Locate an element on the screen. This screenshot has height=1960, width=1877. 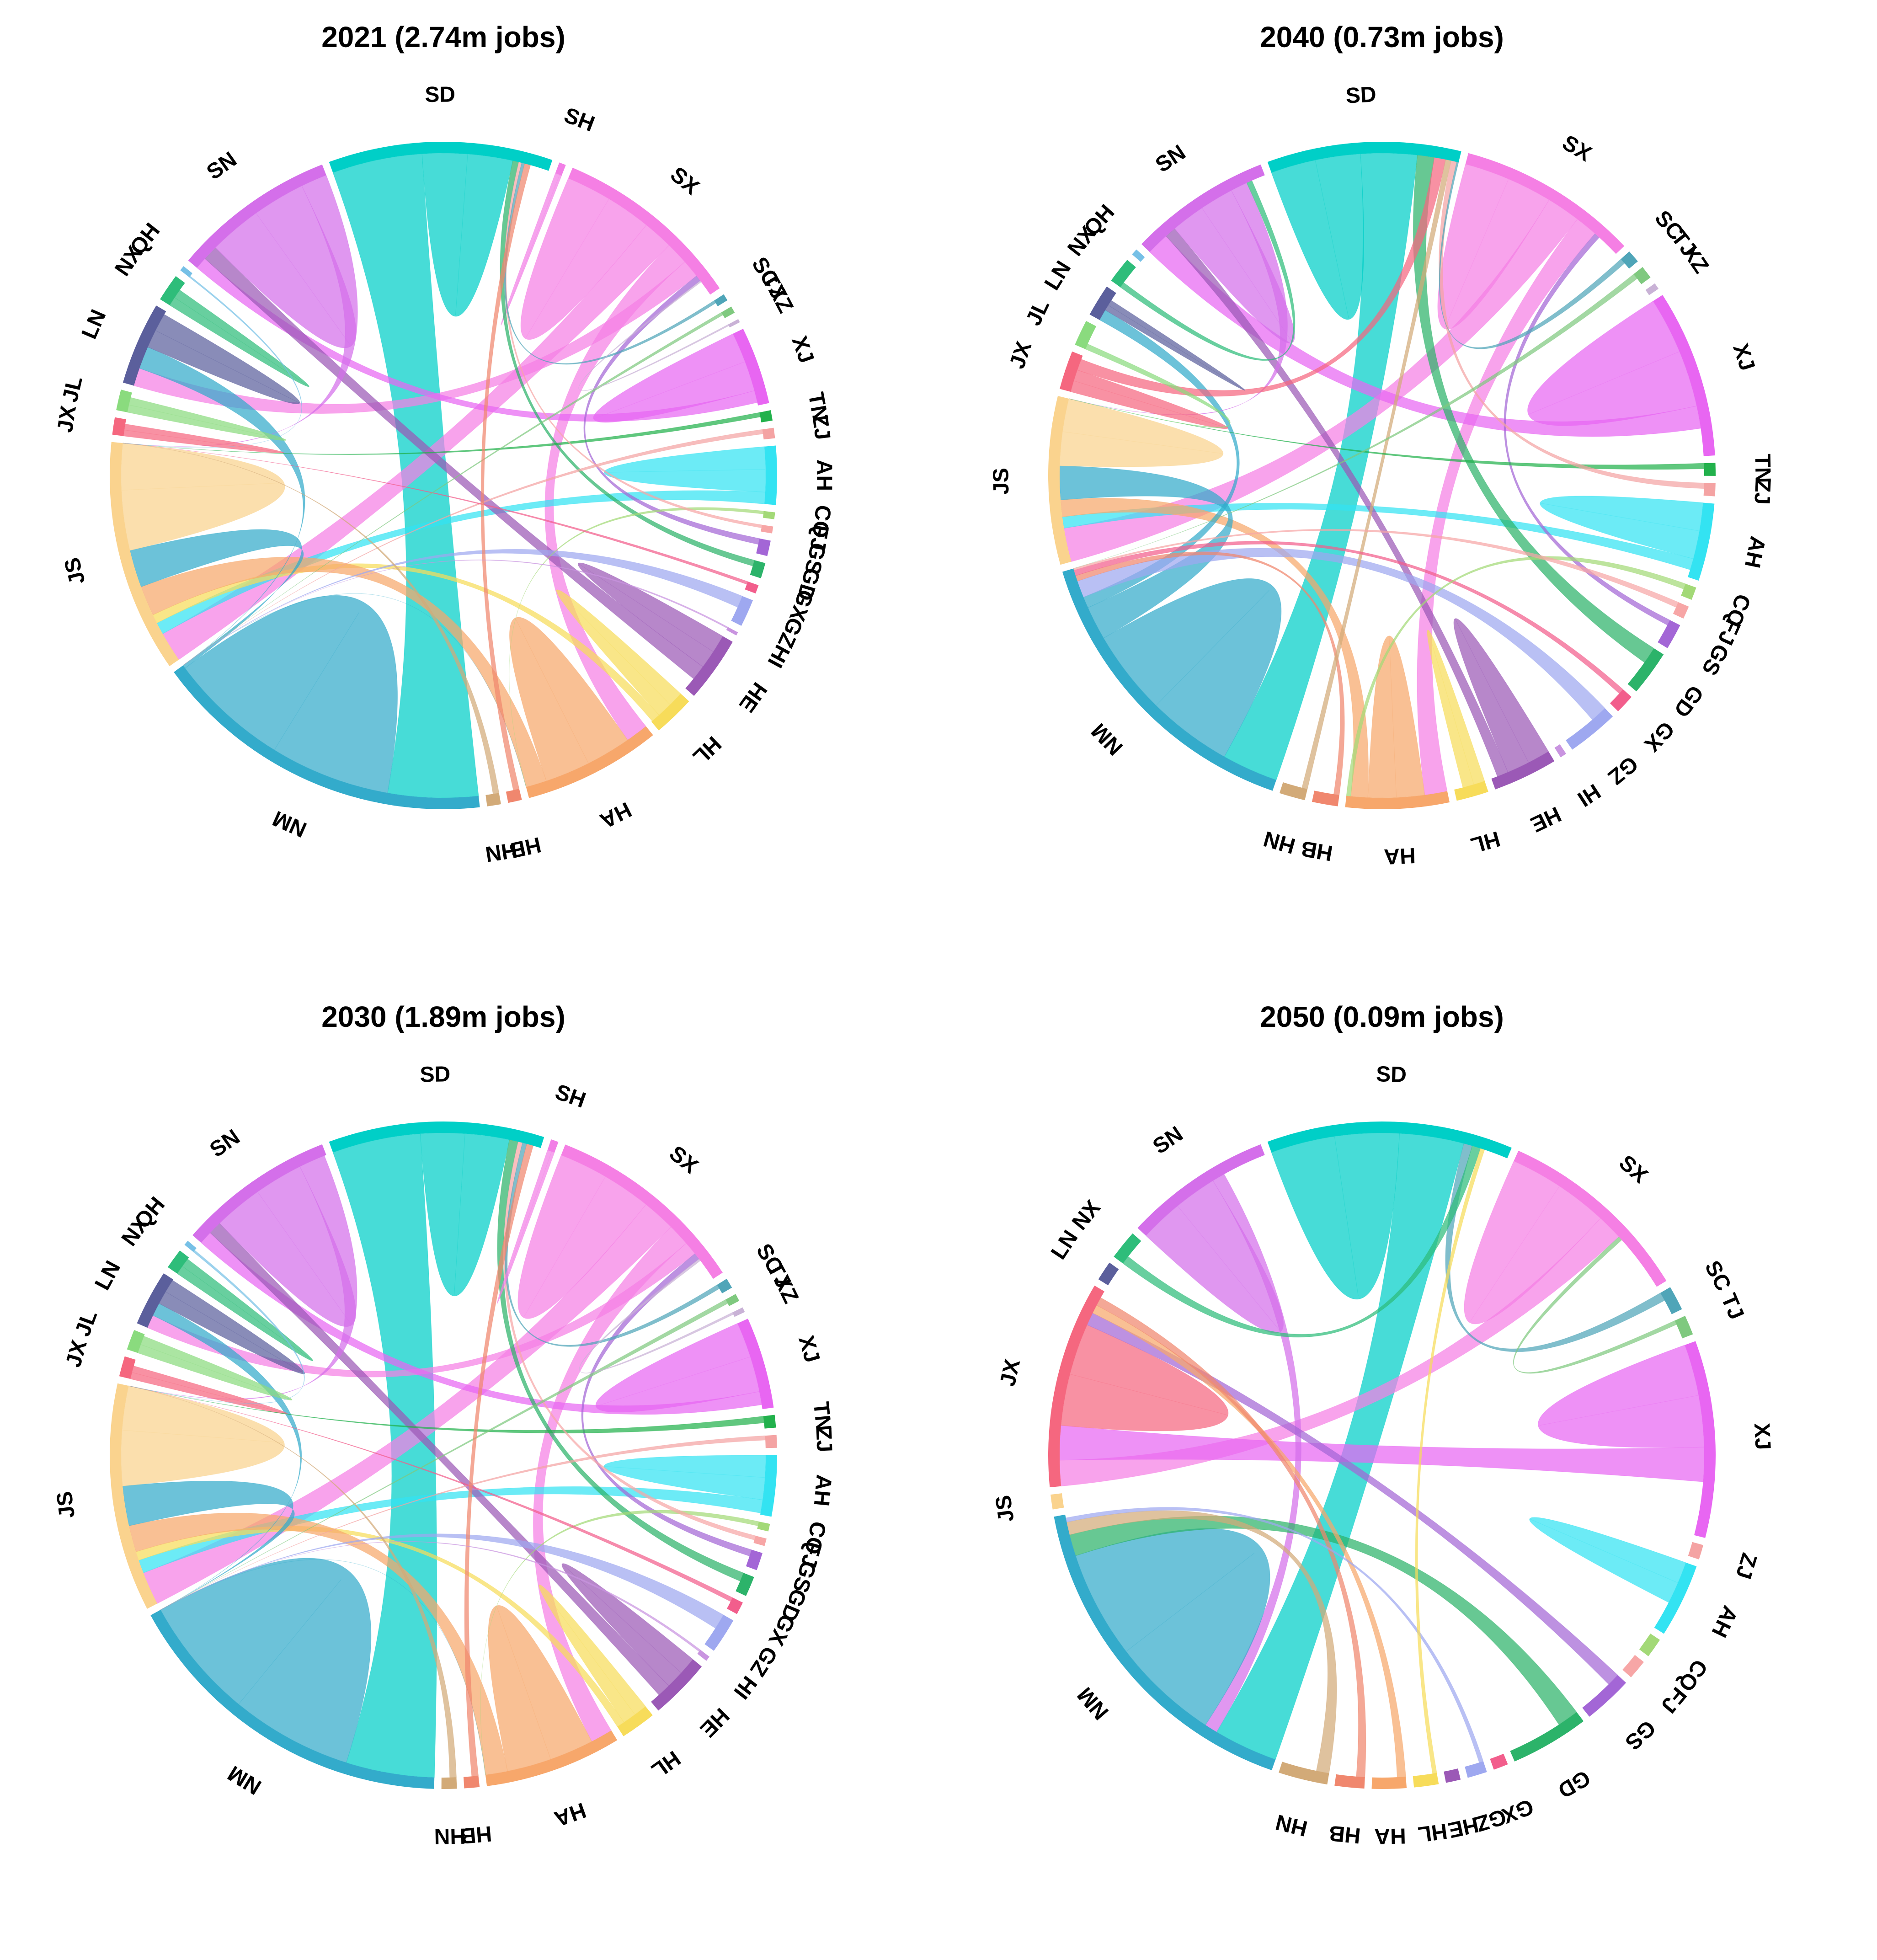
sector-label: SX is located at coordinates (1633, 1169).